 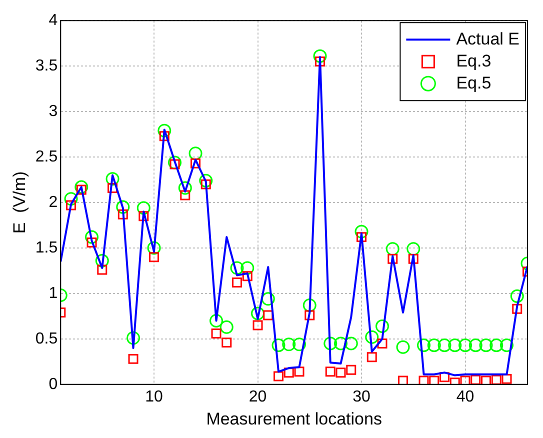 What do you see at coordinates (53, 202) in the screenshot?
I see `y-tick-label: 2` at bounding box center [53, 202].